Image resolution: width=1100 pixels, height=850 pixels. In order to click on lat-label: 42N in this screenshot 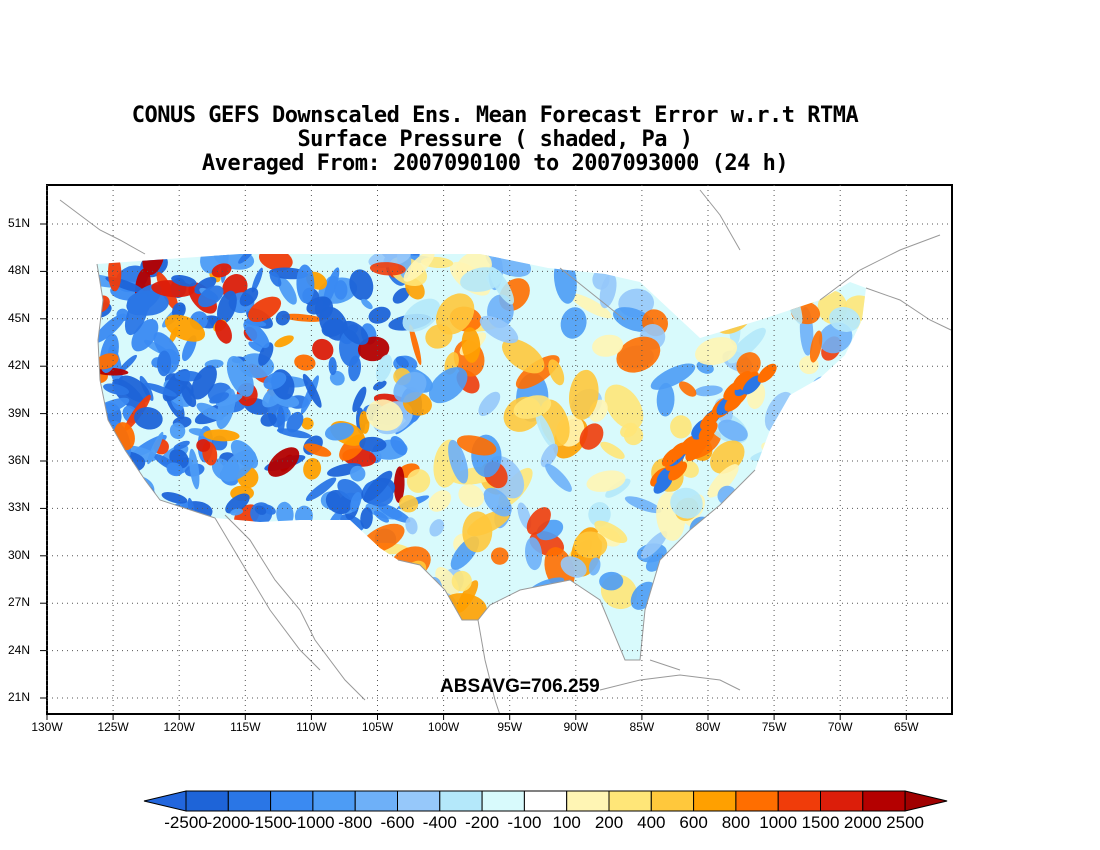, I will do `click(19, 365)`.